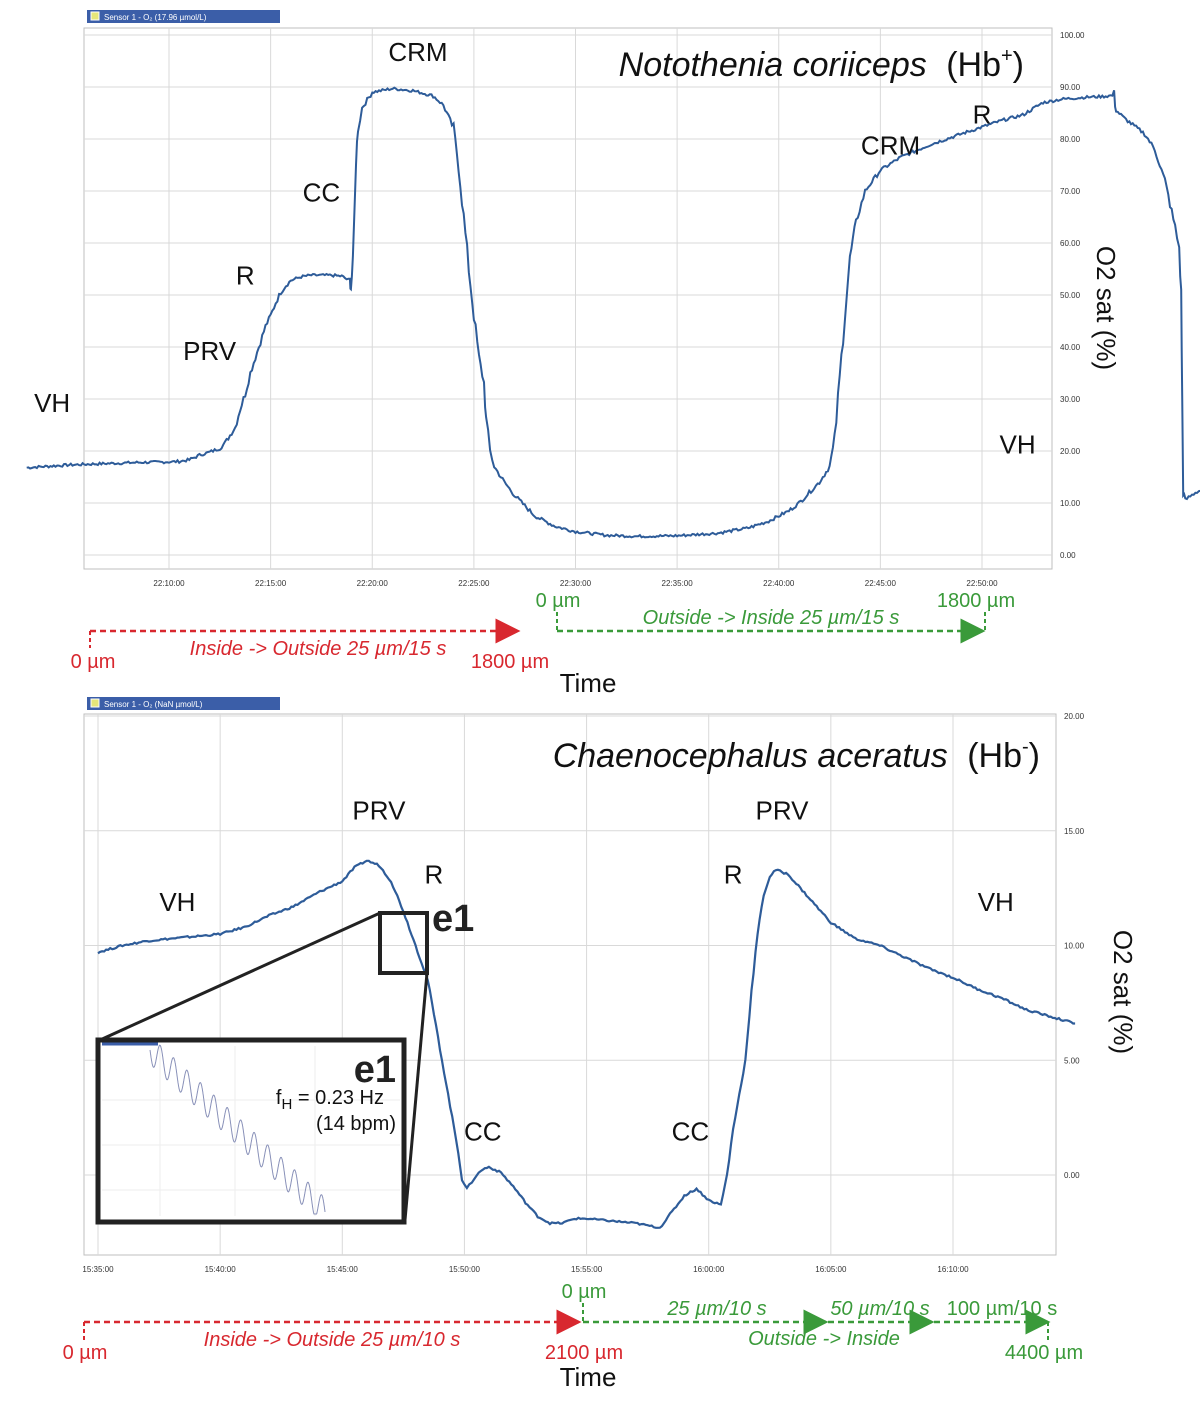 The image size is (1200, 1405). I want to click on x-tick-label: 15:45:00, so click(343, 1269).